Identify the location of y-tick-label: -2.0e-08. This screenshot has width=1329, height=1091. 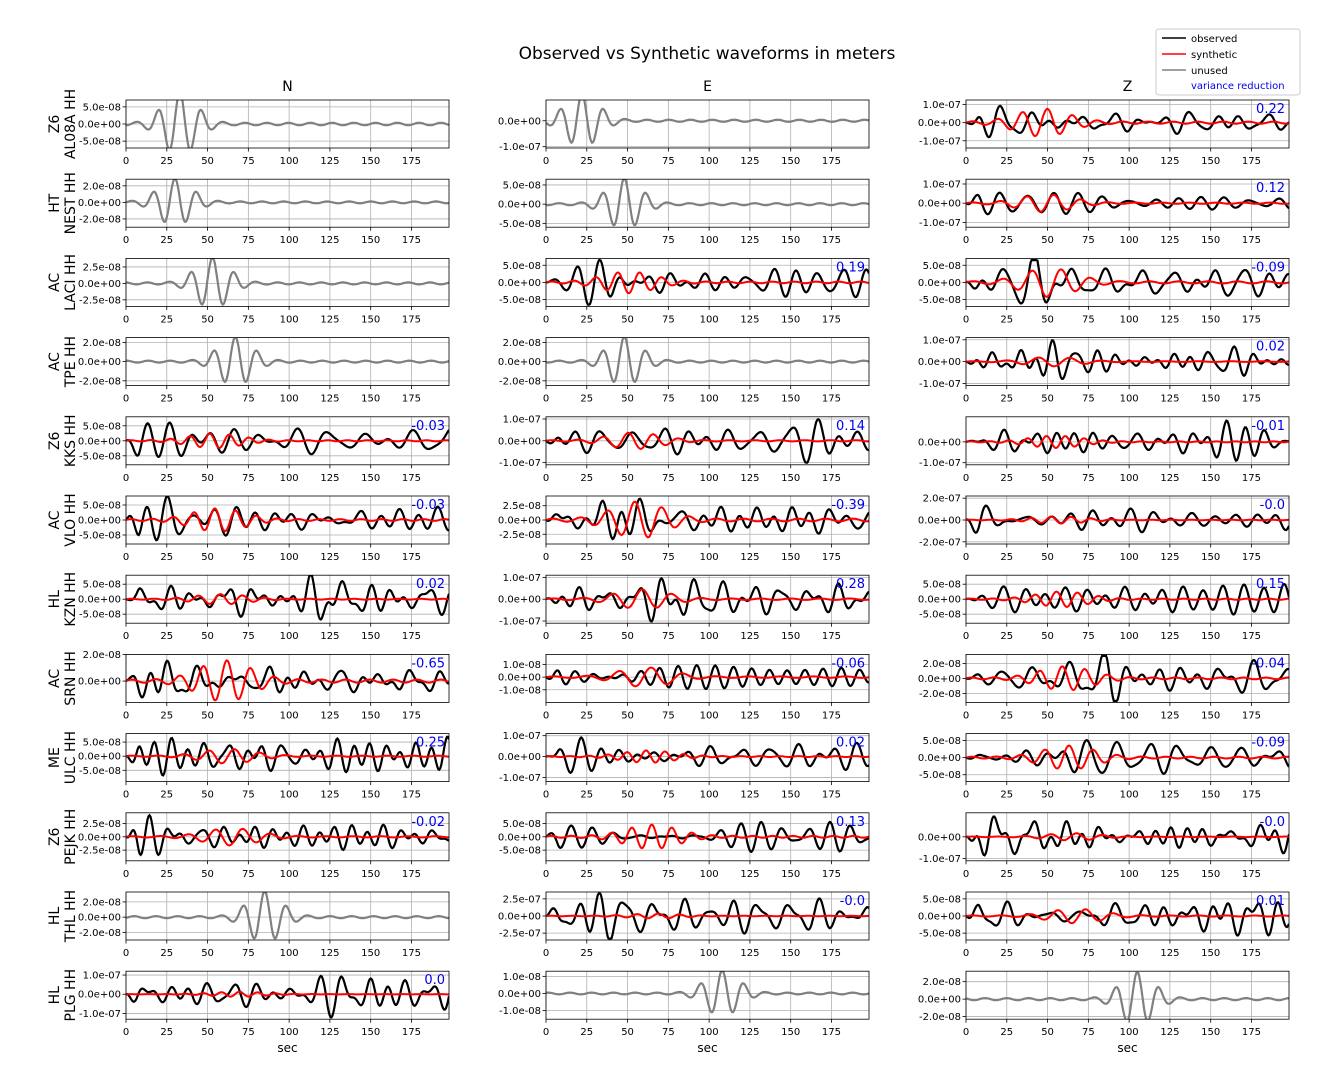
(100, 219).